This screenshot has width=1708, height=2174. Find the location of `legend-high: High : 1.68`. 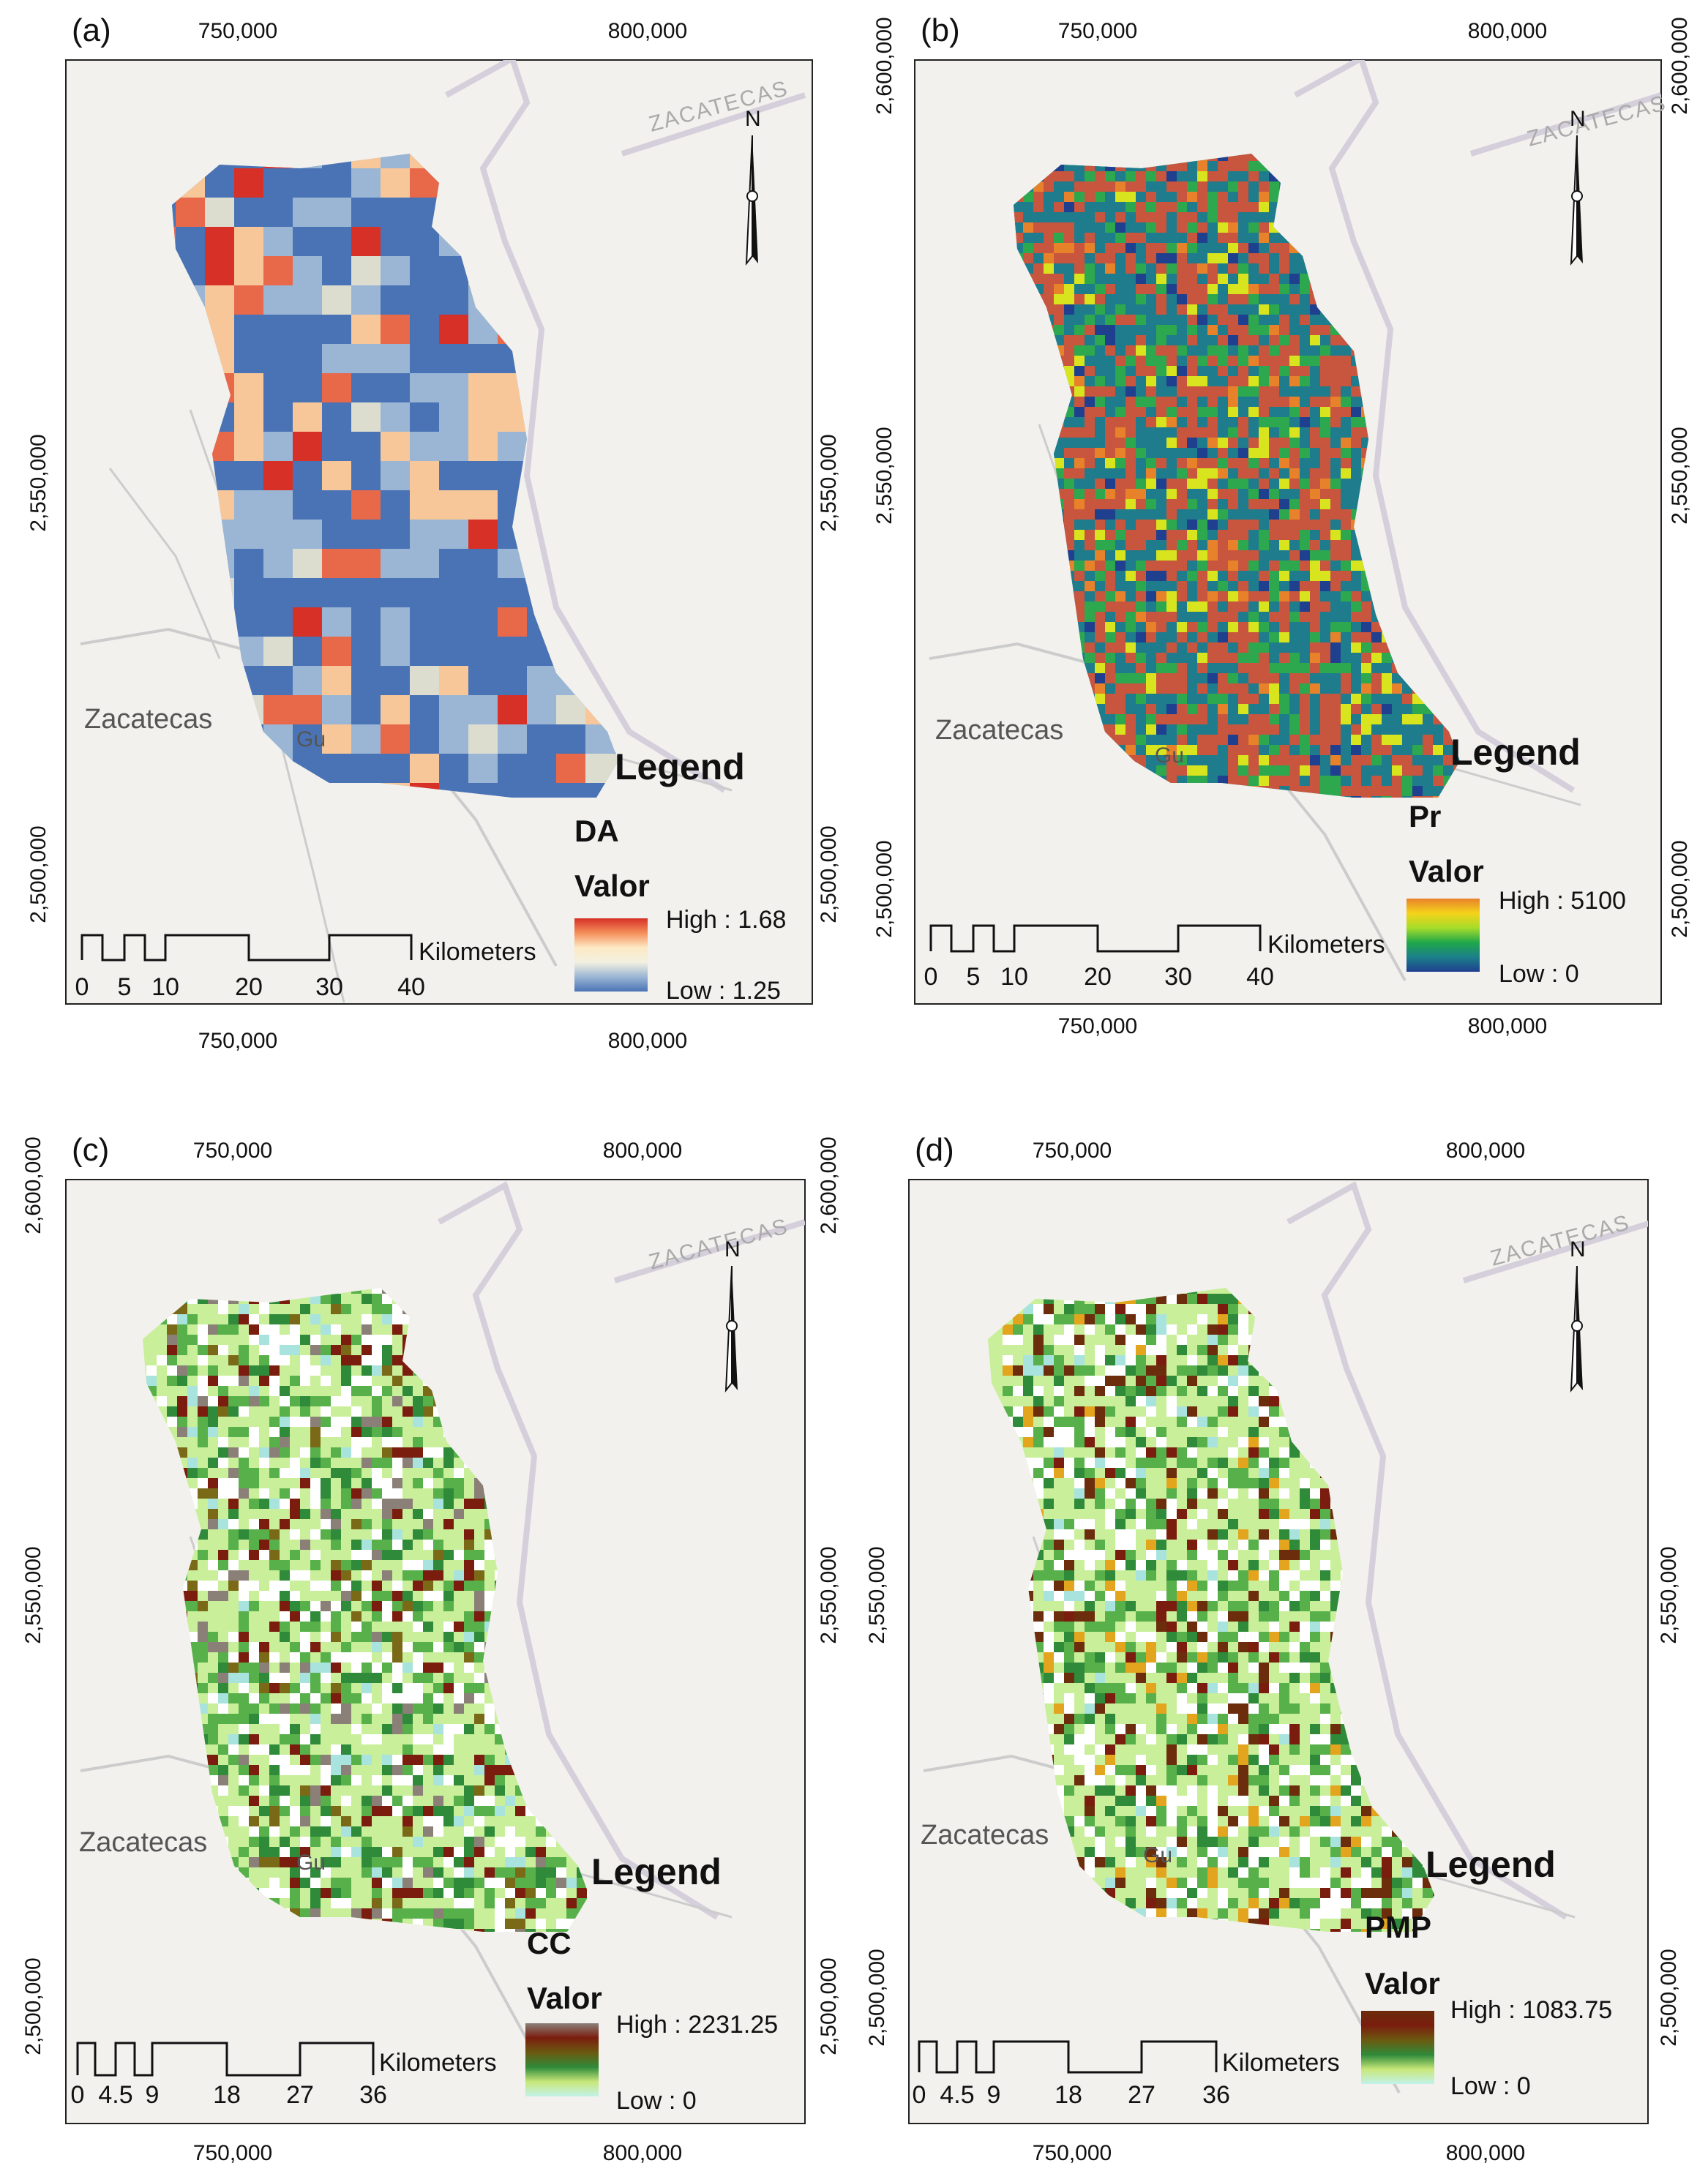

legend-high: High : 1.68 is located at coordinates (726, 920).